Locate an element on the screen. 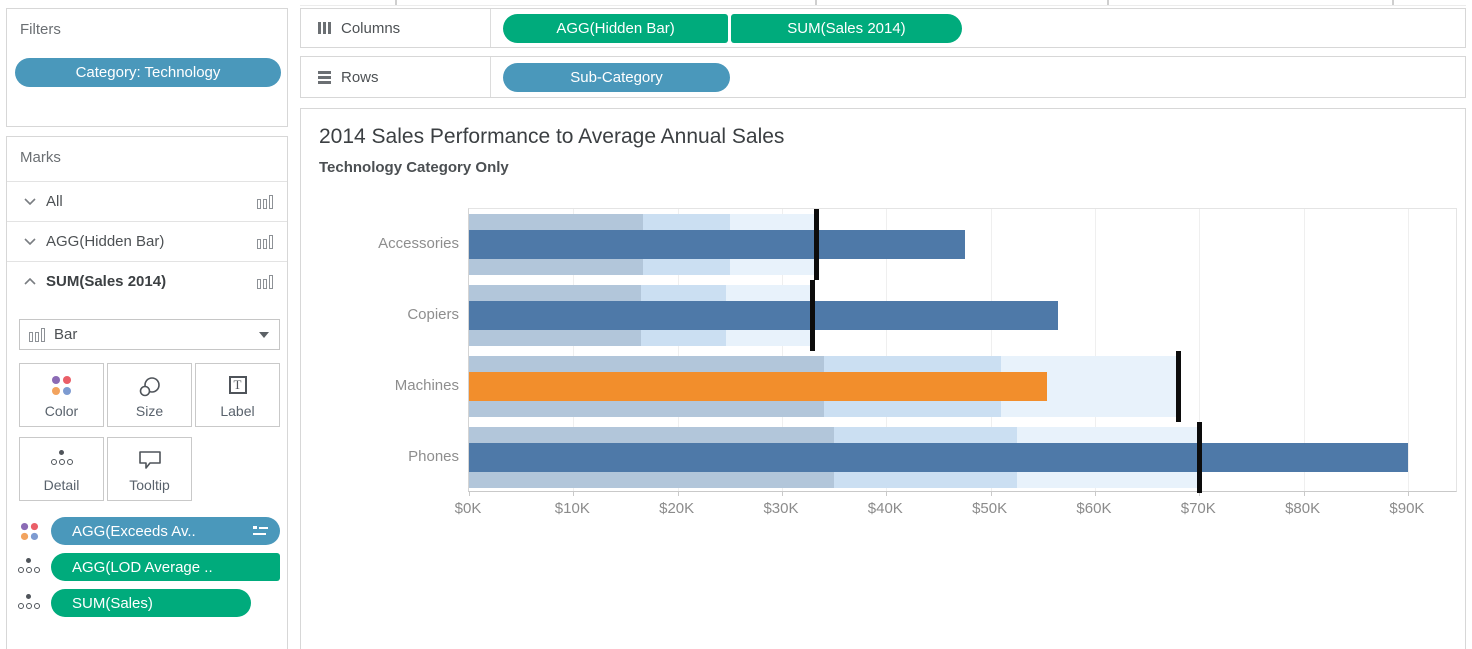 Image resolution: width=1472 pixels, height=649 pixels. pill-agg-exceeds-average: AGG(Exceeds Av.. is located at coordinates (165, 531).